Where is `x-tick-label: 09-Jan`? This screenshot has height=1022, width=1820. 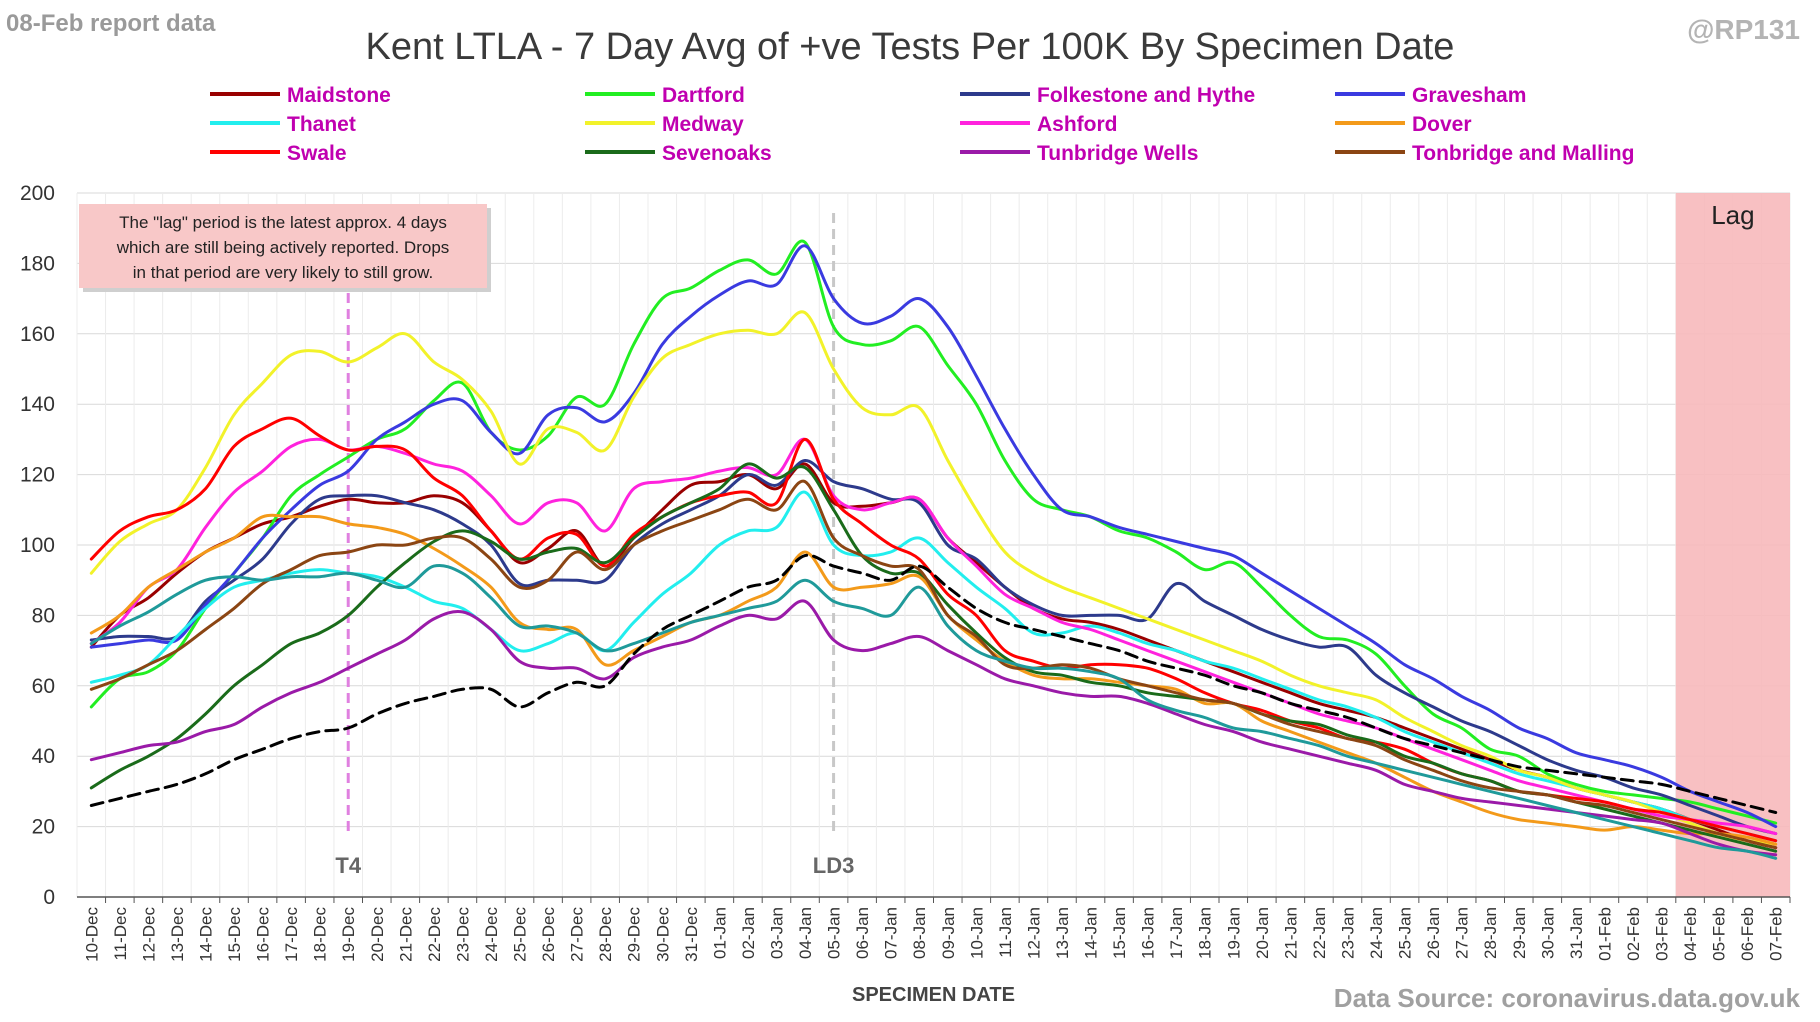
x-tick-label: 09-Jan is located at coordinates (948, 933).